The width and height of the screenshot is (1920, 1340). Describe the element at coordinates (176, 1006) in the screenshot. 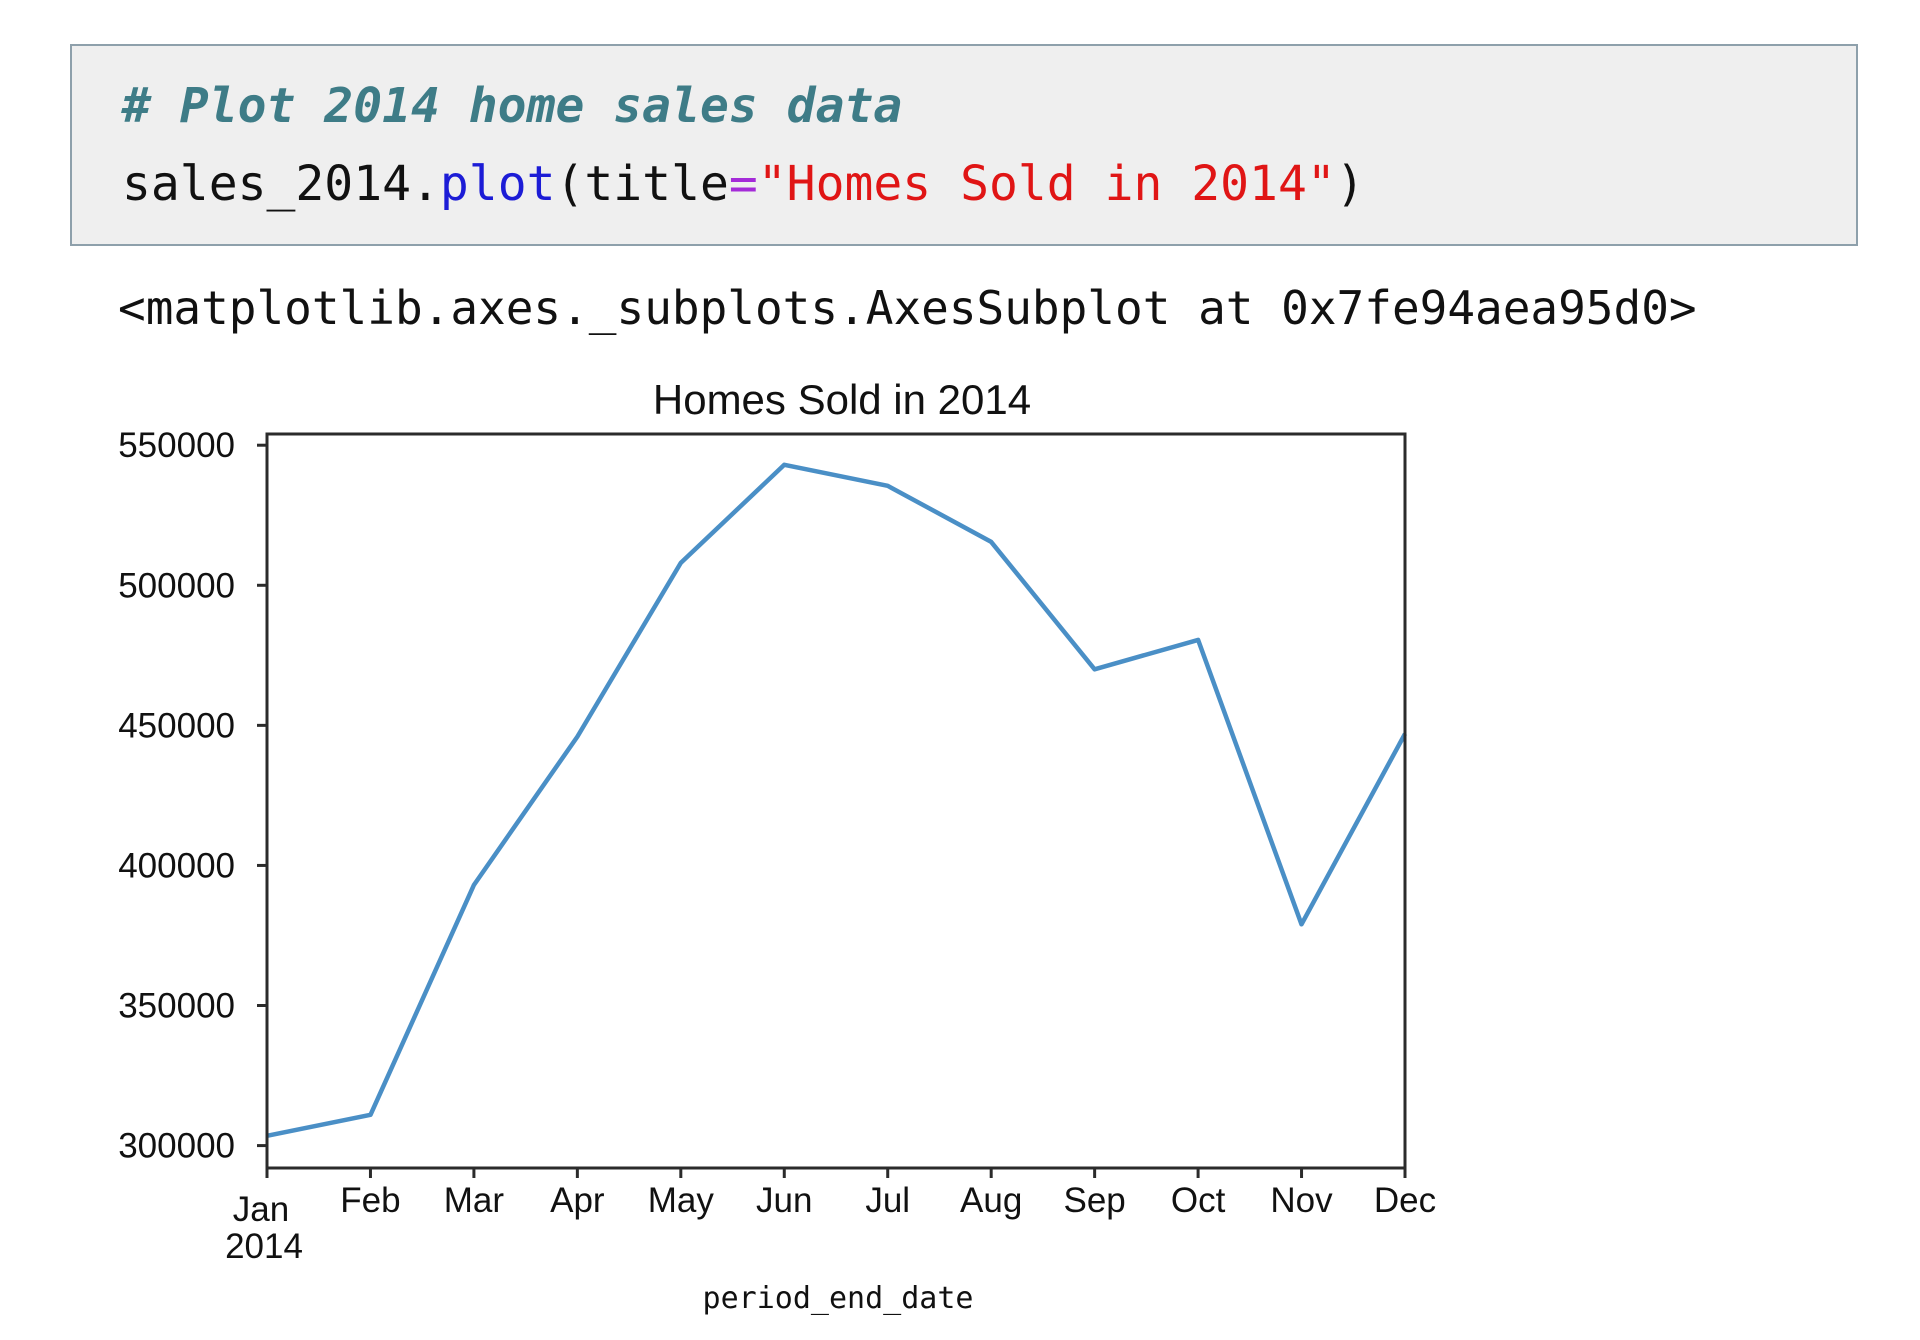

I see `y-tick-label: 350000` at that location.